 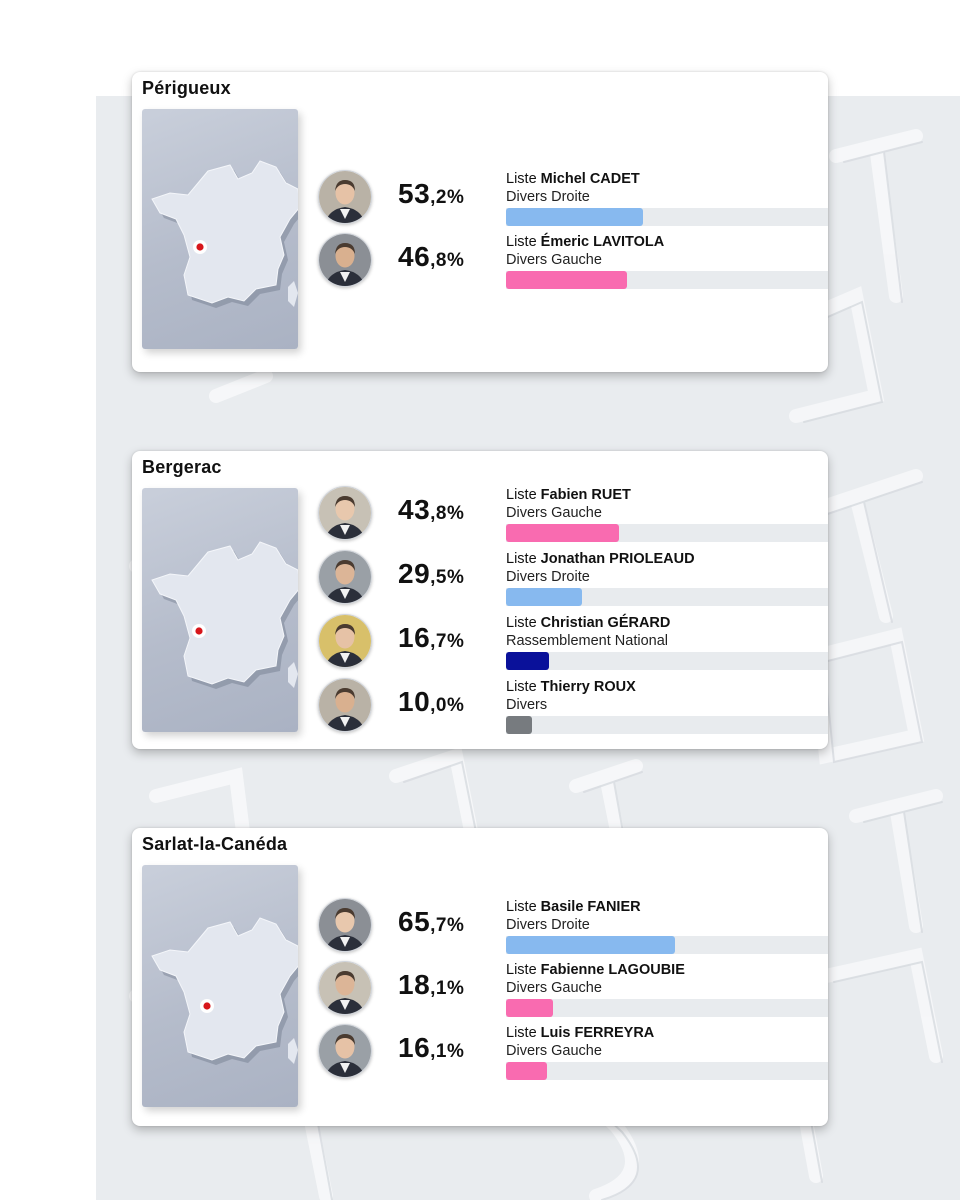 I want to click on percentage-decimal: ,2%, so click(x=447, y=197).